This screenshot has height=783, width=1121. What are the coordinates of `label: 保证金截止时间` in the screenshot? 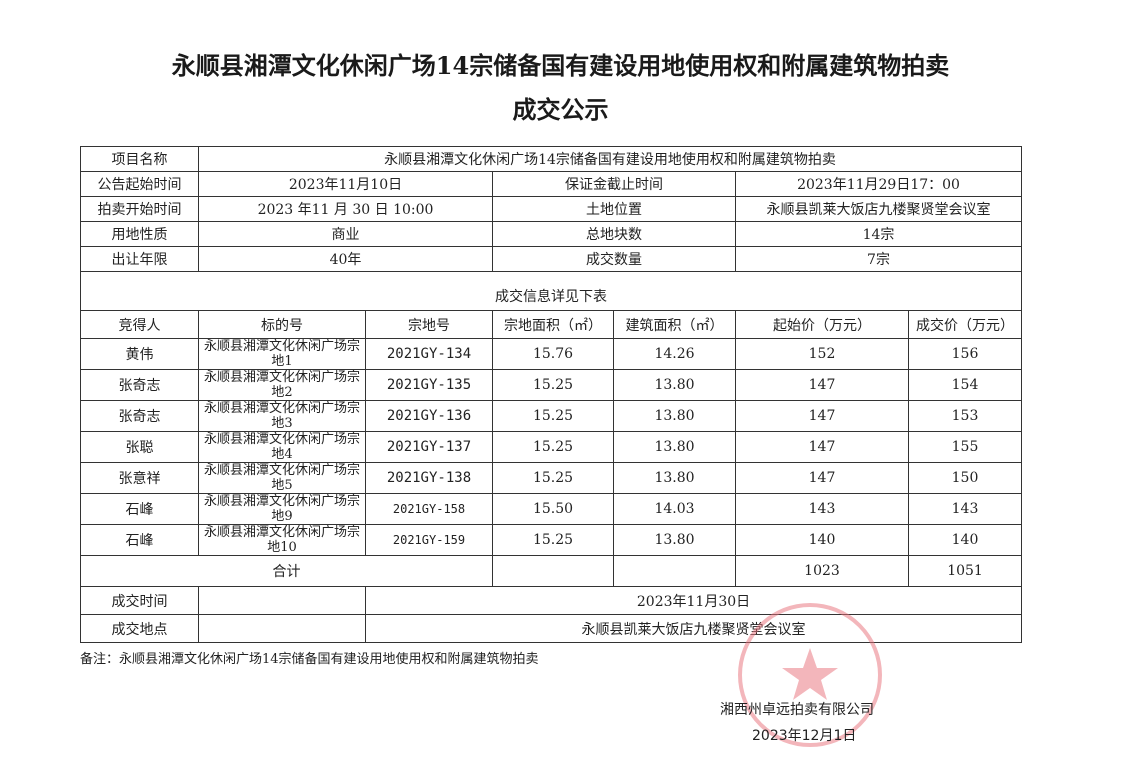 It's located at (614, 184).